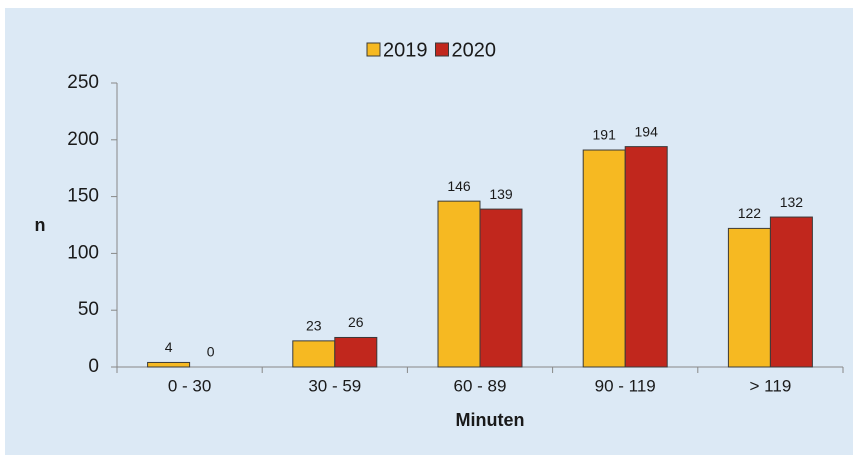  What do you see at coordinates (83, 252) in the screenshot?
I see `y-tick-label: 100` at bounding box center [83, 252].